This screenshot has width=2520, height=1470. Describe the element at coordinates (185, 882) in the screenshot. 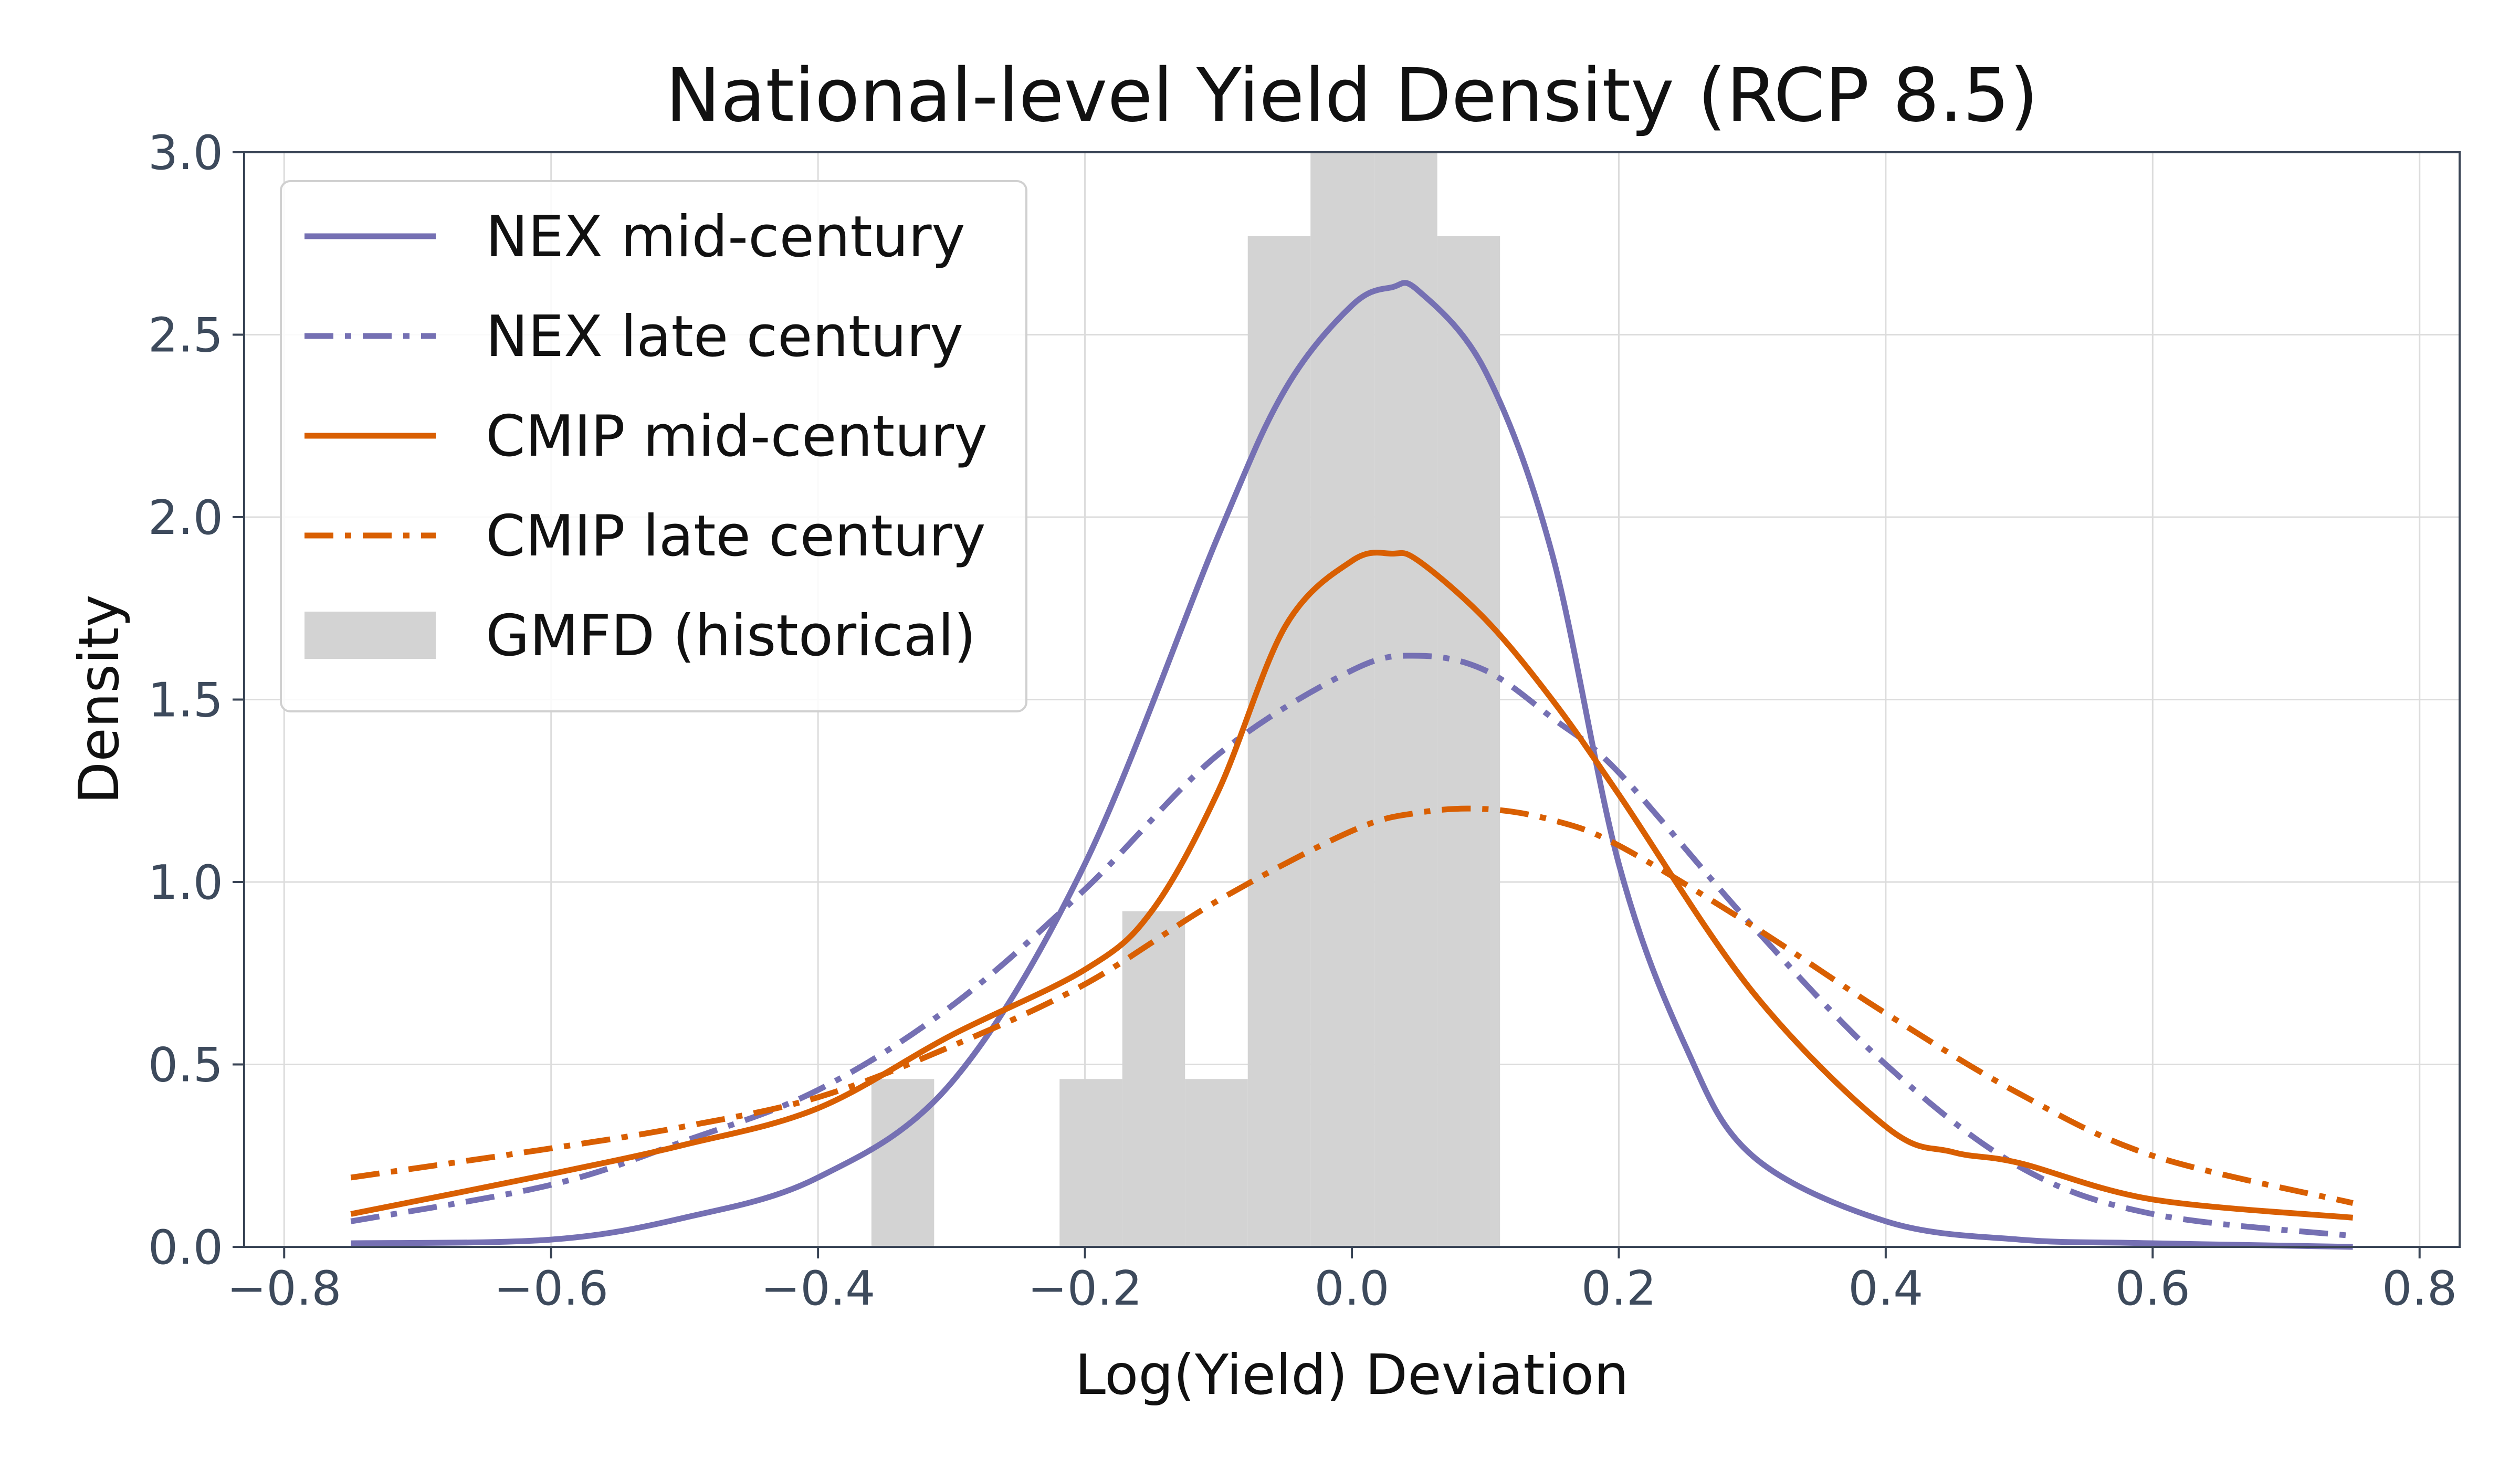

I see `y-tick-label: 1.0` at that location.